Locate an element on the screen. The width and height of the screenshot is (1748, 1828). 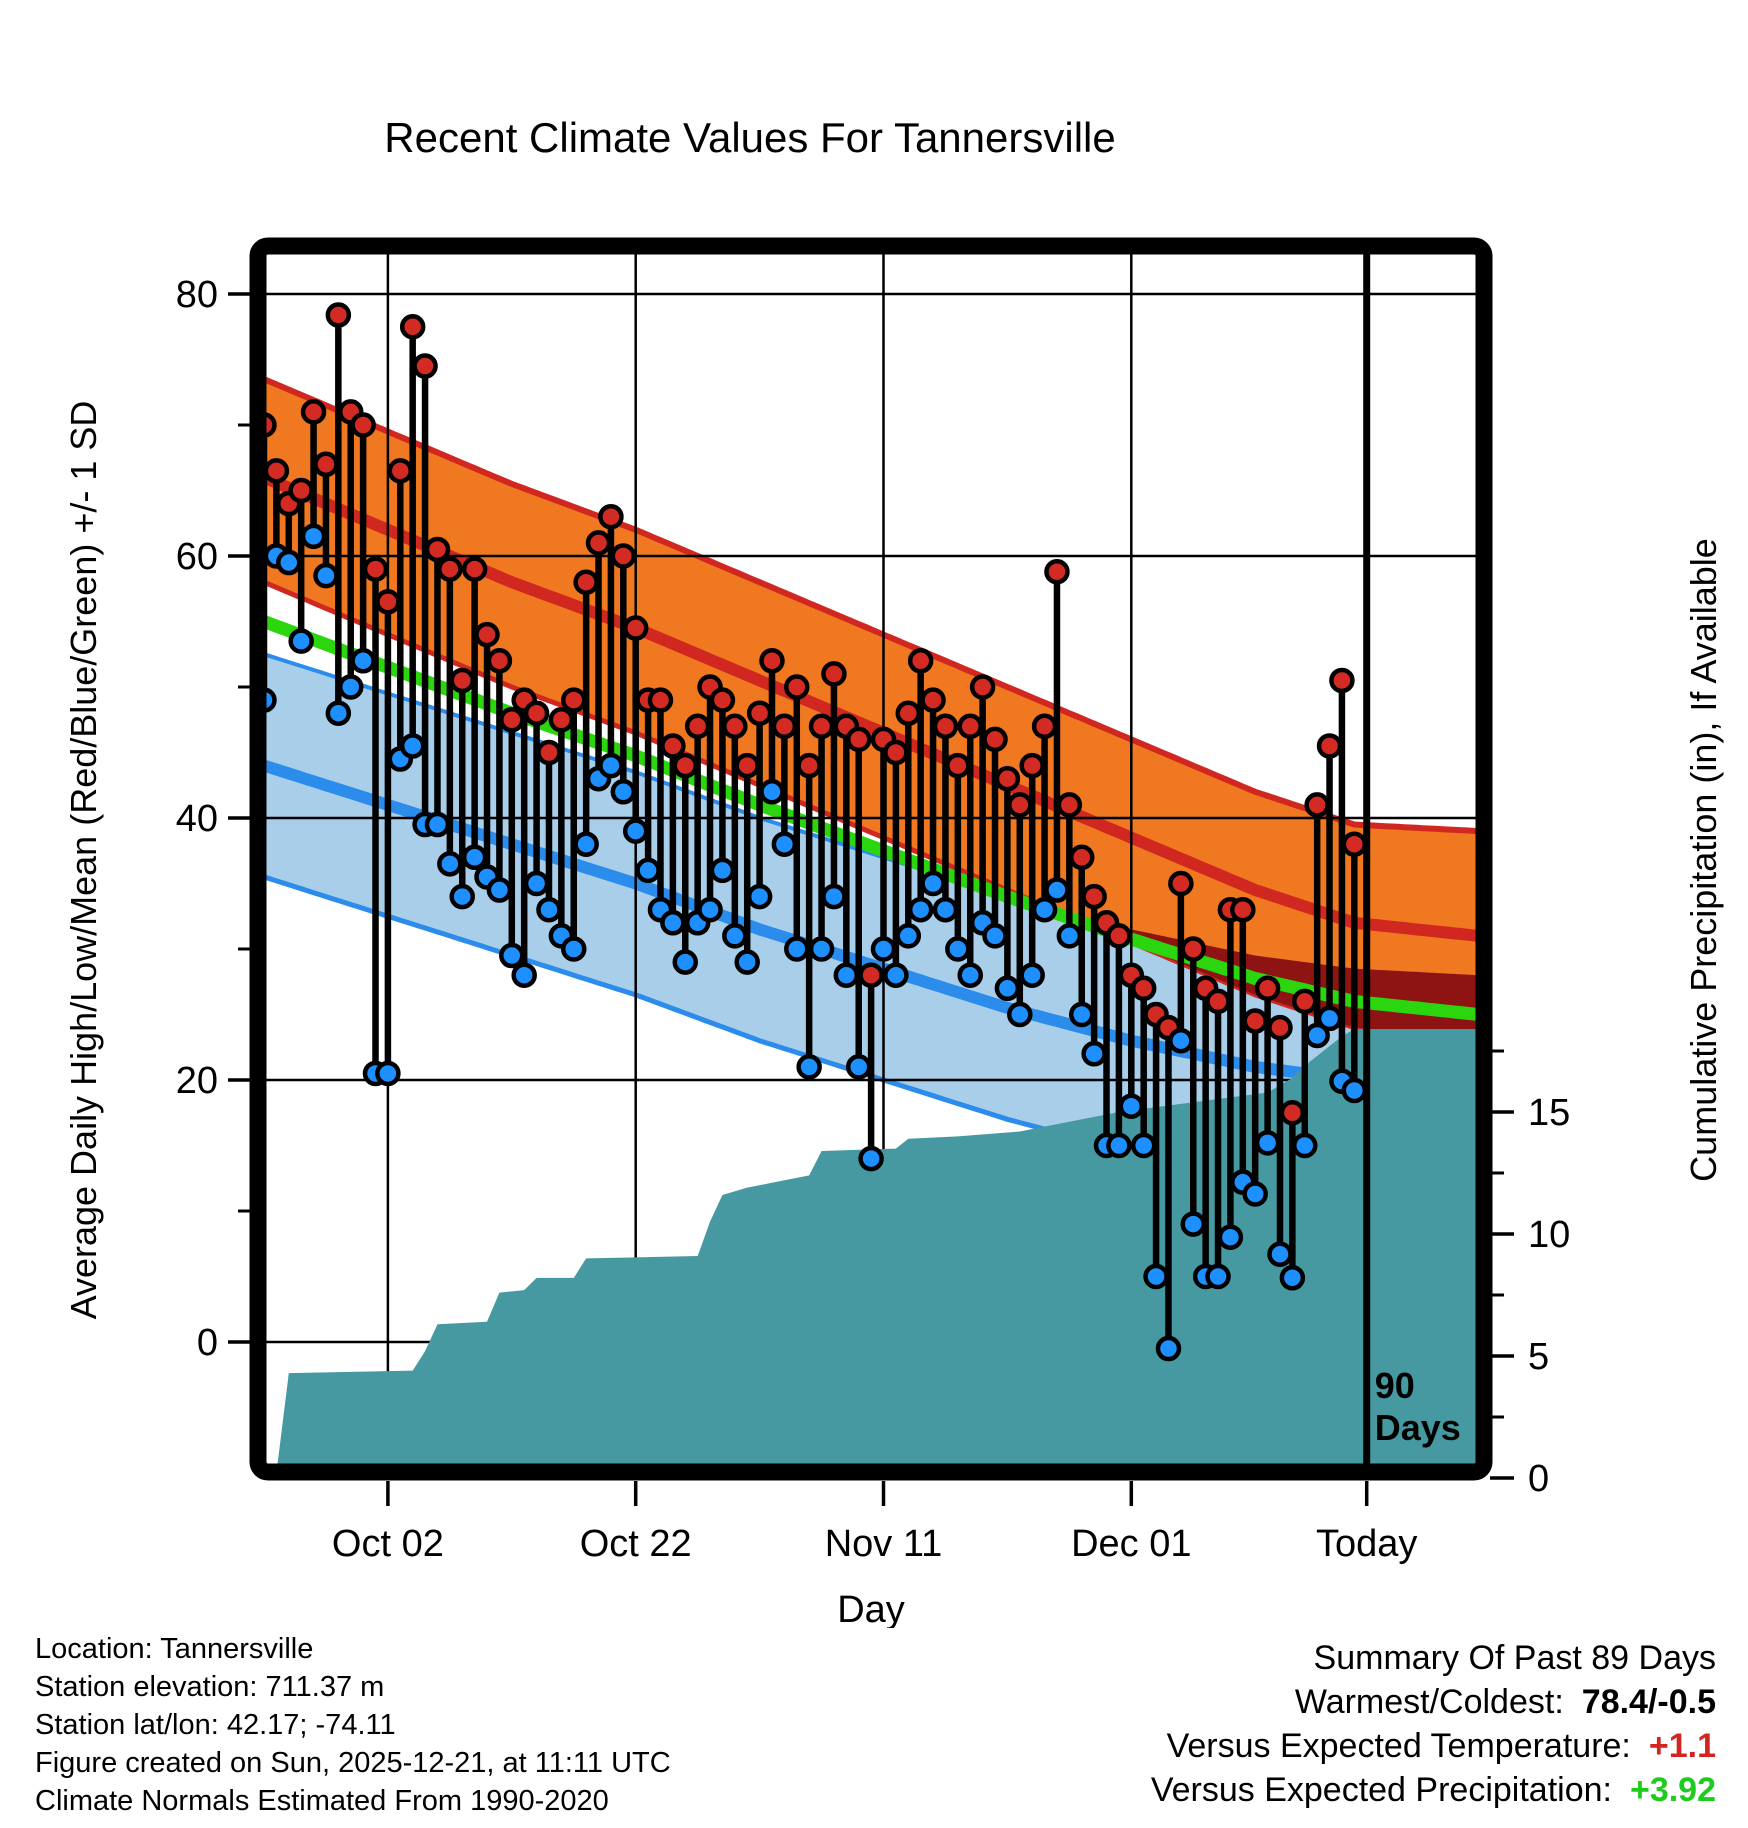
svg-text: 90 is located at coordinates (1395, 1385).